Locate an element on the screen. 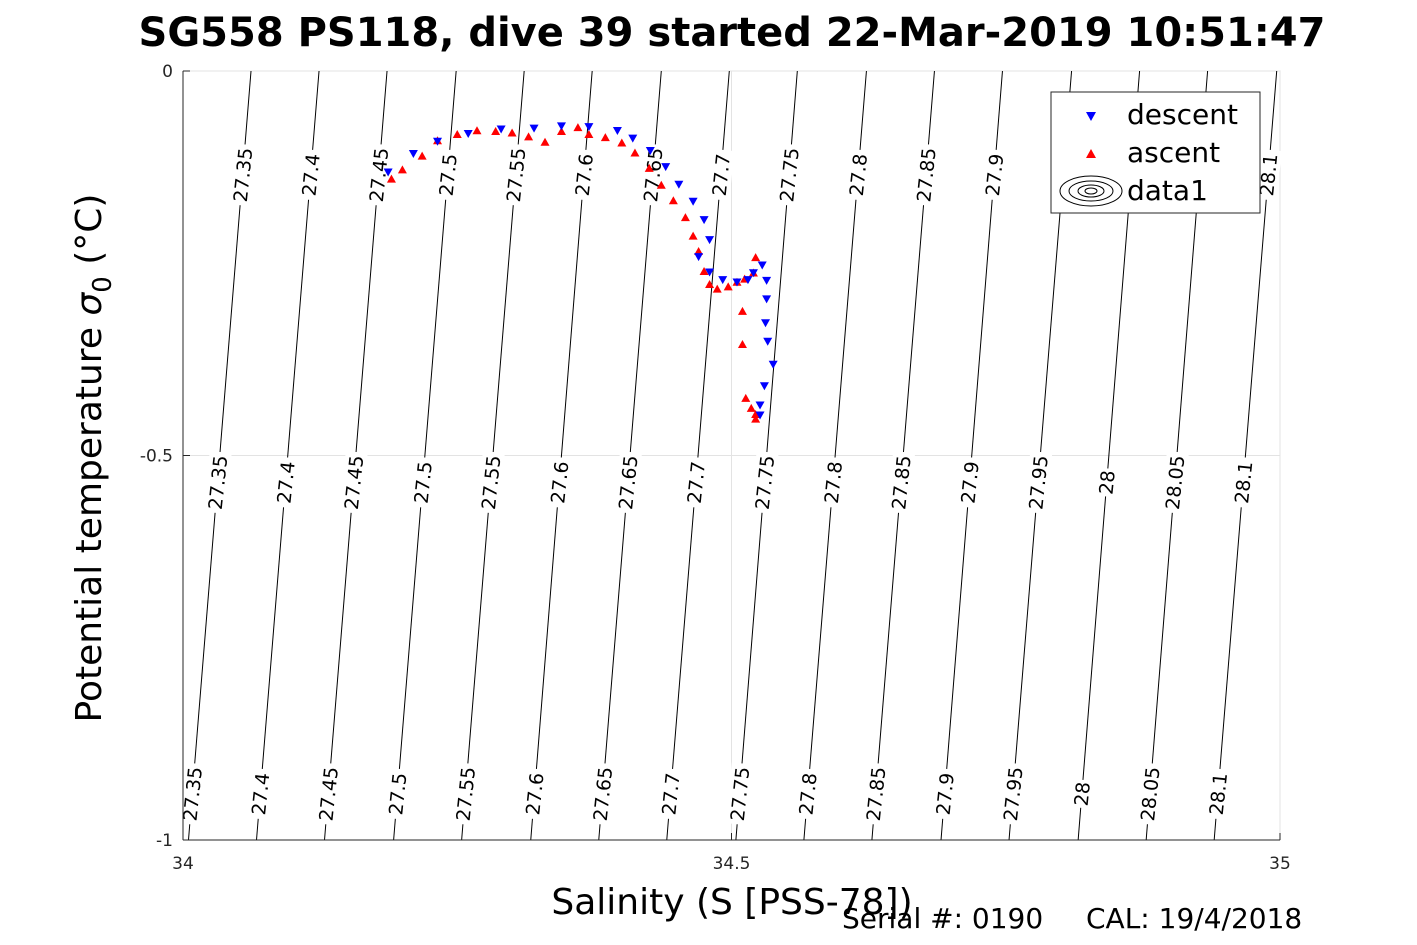 Image resolution: width=1417 pixels, height=945 pixels. isopycnal-label-28-row0: 28 is located at coordinates (1082, 793).